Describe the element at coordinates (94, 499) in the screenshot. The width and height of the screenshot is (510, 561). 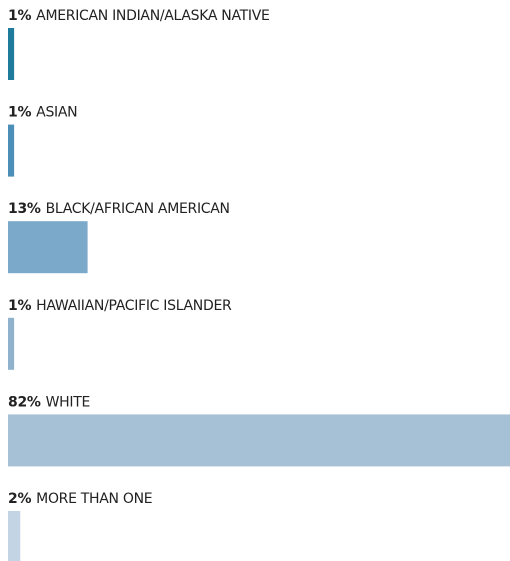
I see `category-label: MORE THAN ONE` at that location.